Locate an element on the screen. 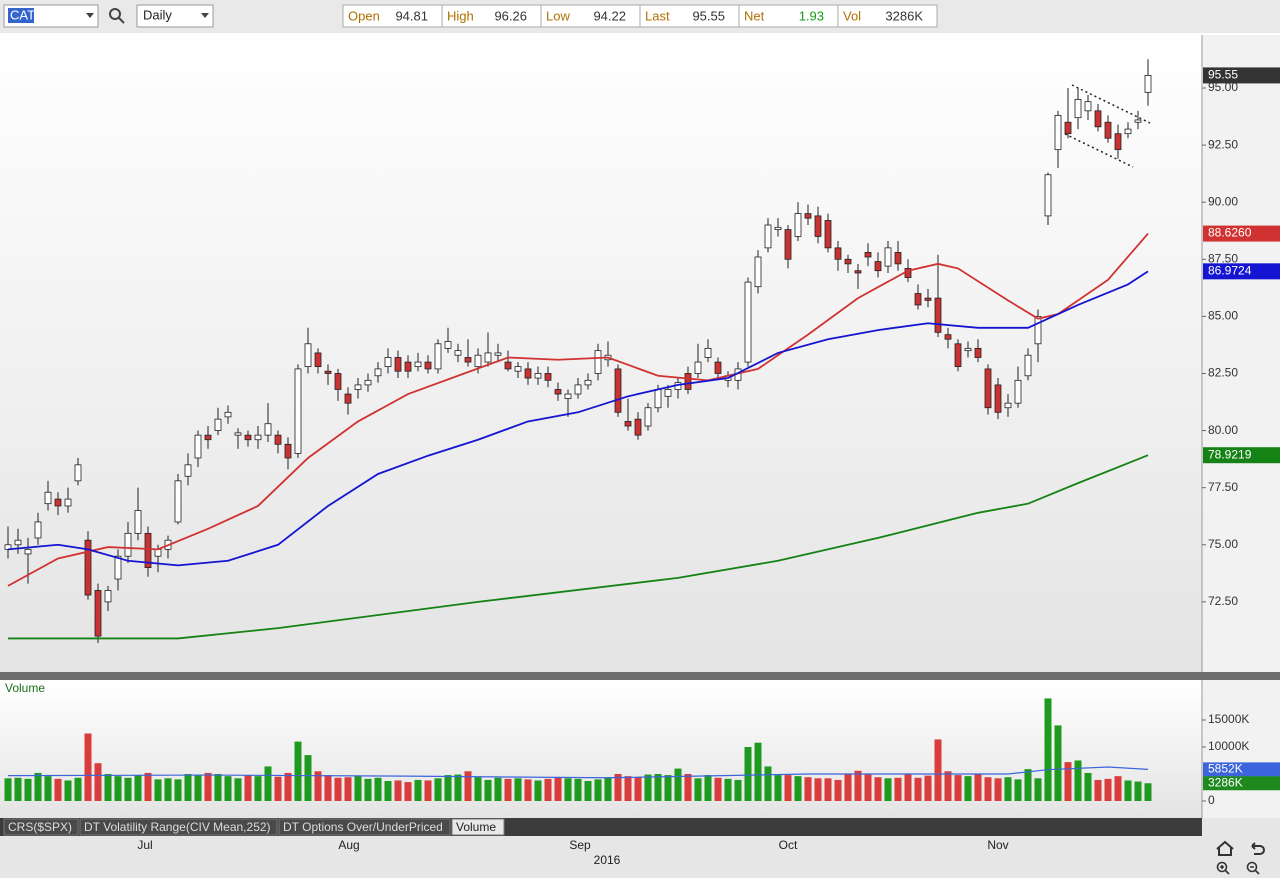  volume-axis is located at coordinates (1241, 749).